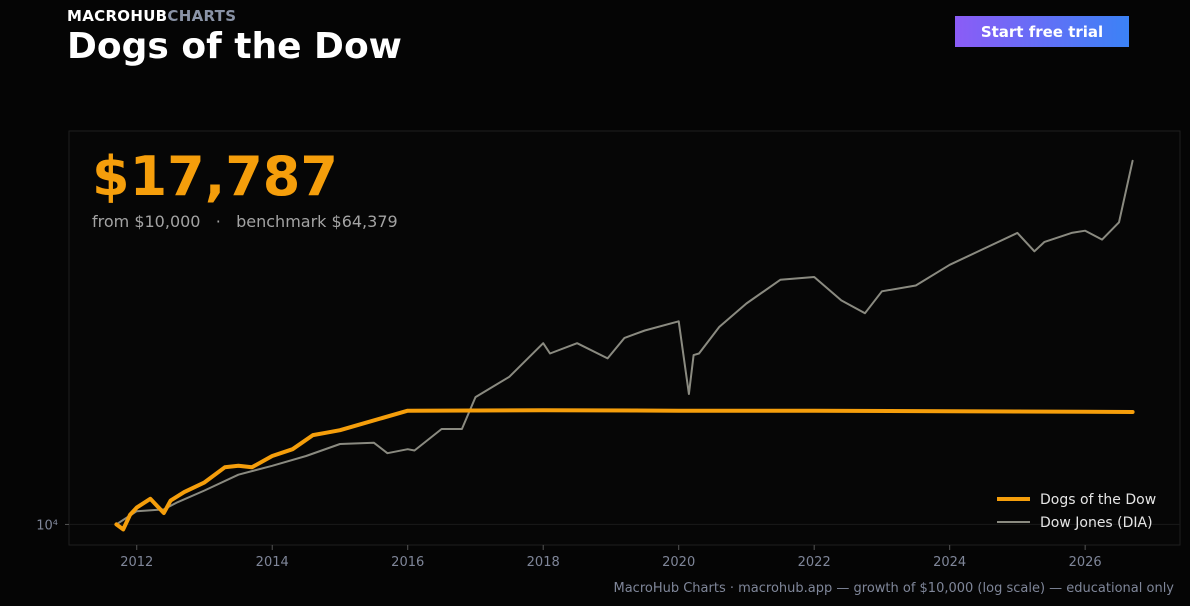 This screenshot has width=1190, height=606. I want to click on y-tick-label: 10⁴, so click(47, 525).